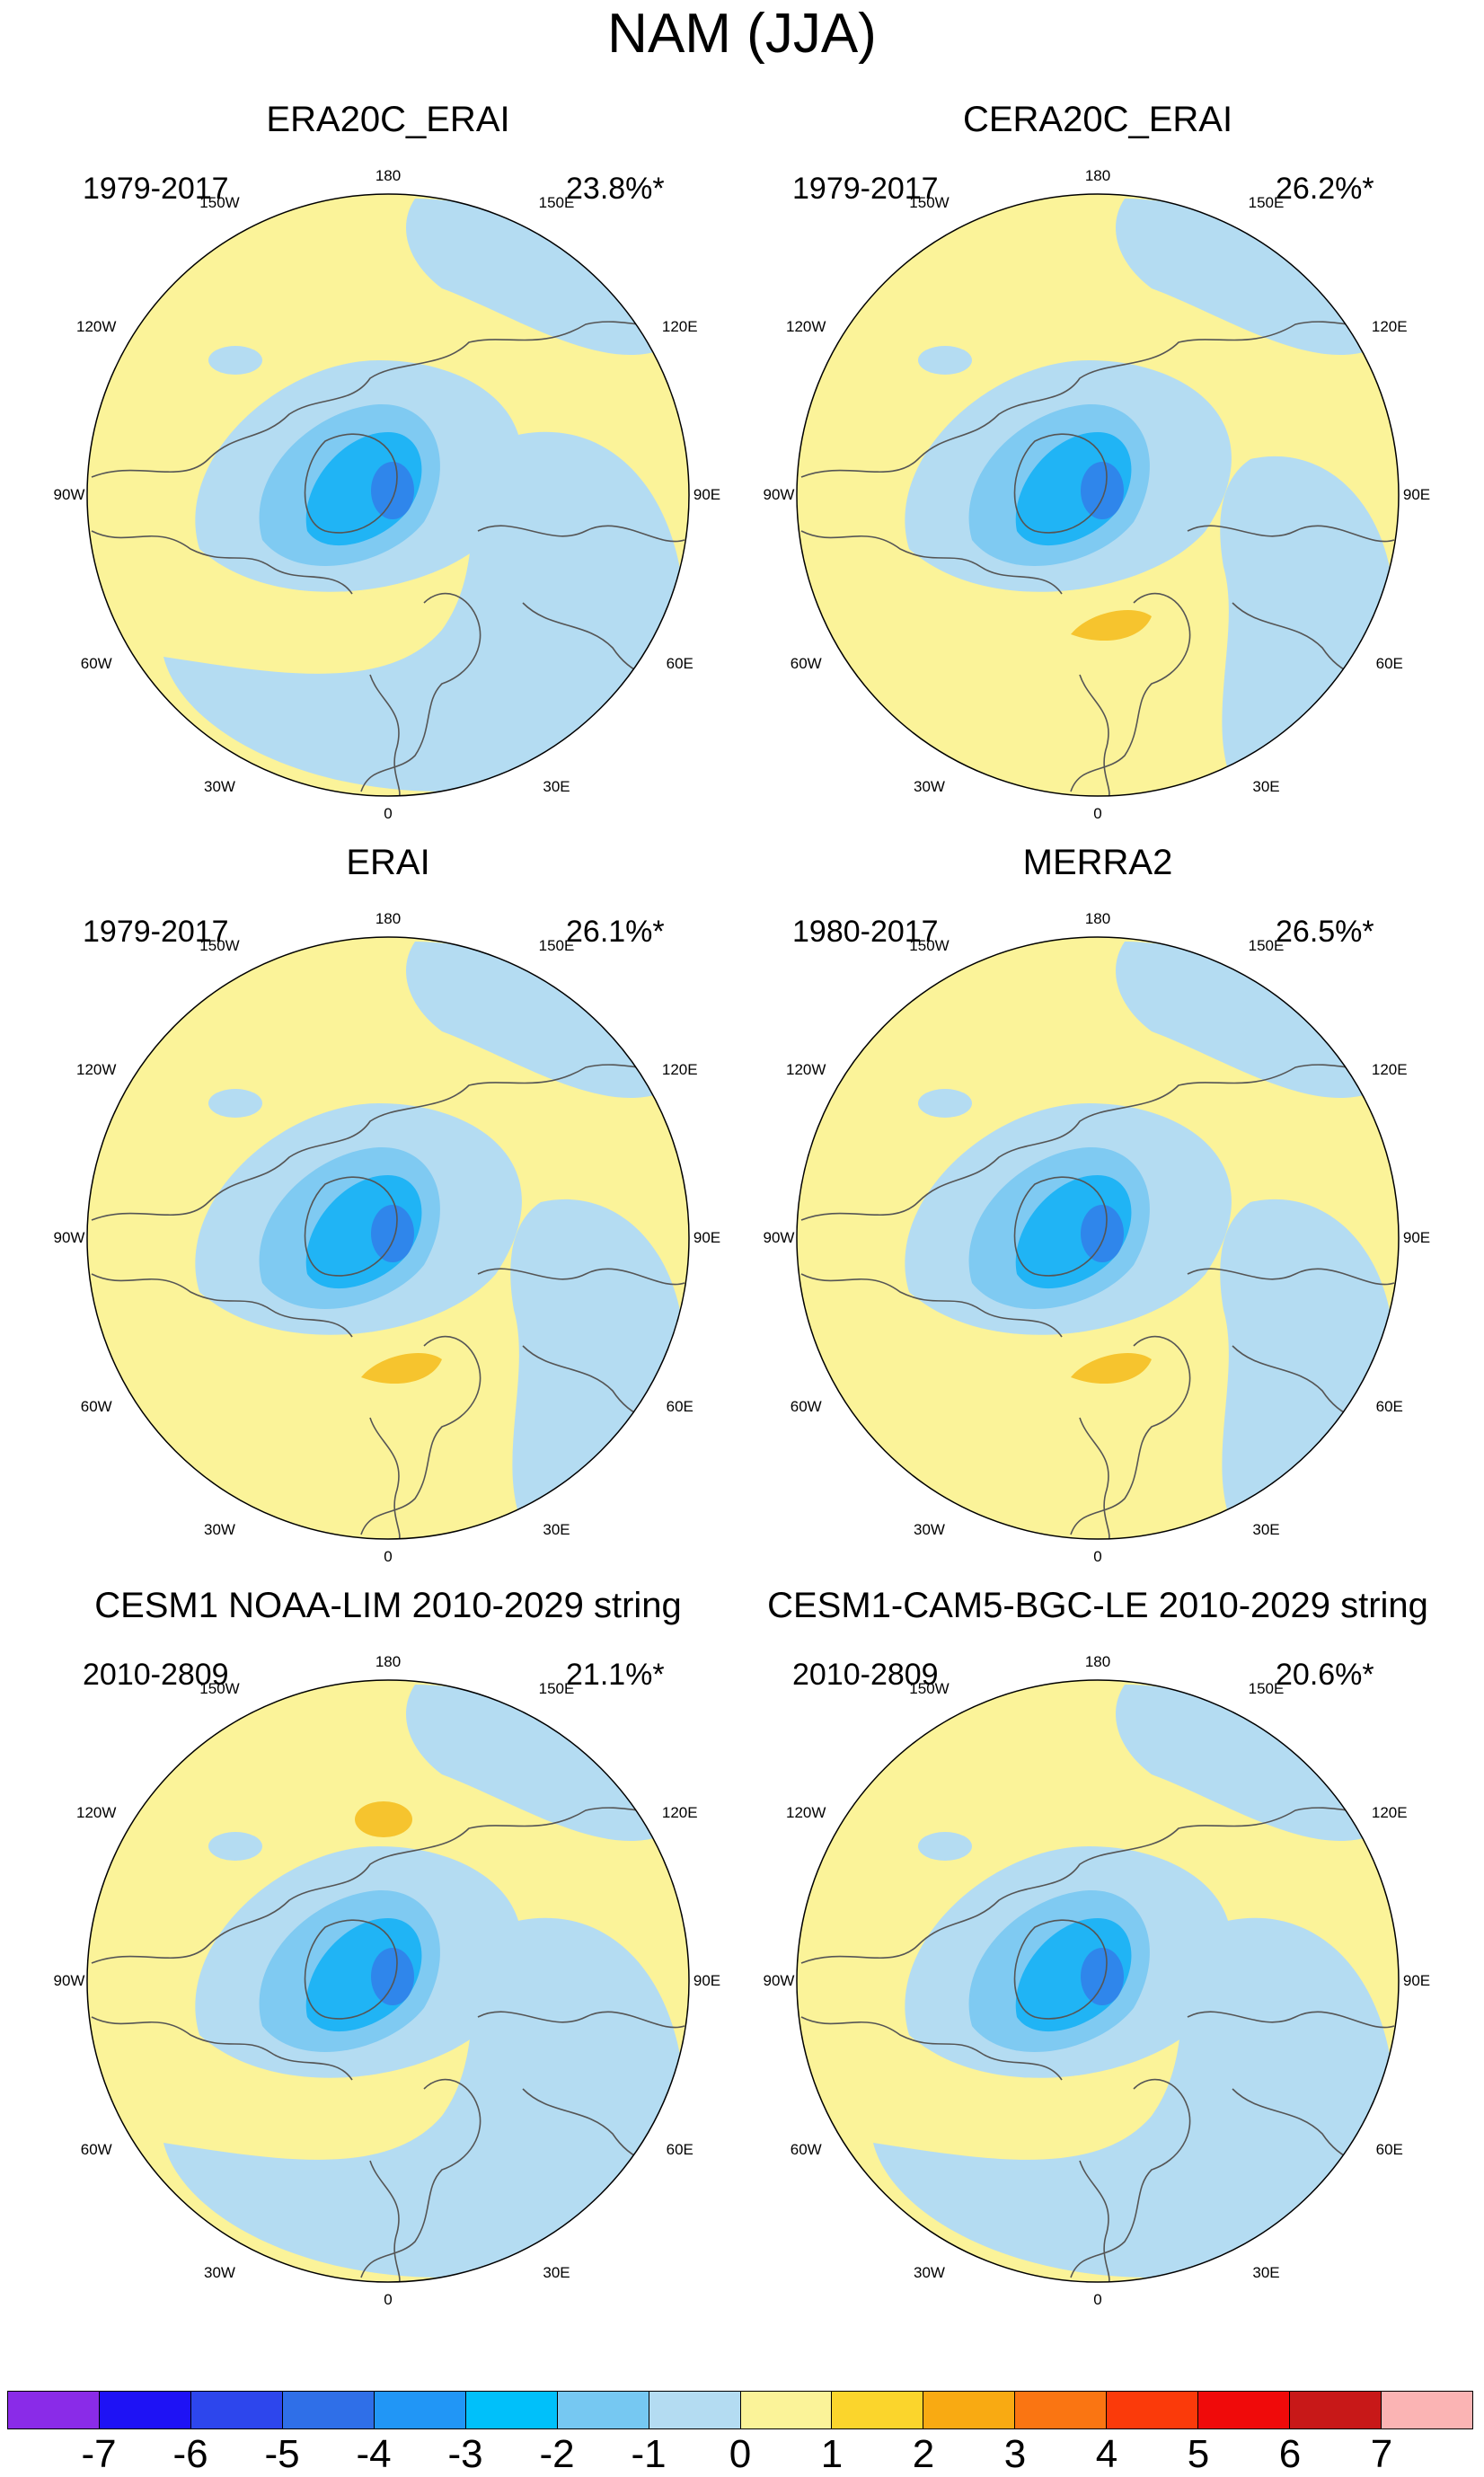 This screenshot has height=2477, width=1484. Describe the element at coordinates (742, 34) in the screenshot. I see `figure-title: NAM (JJA)` at that location.